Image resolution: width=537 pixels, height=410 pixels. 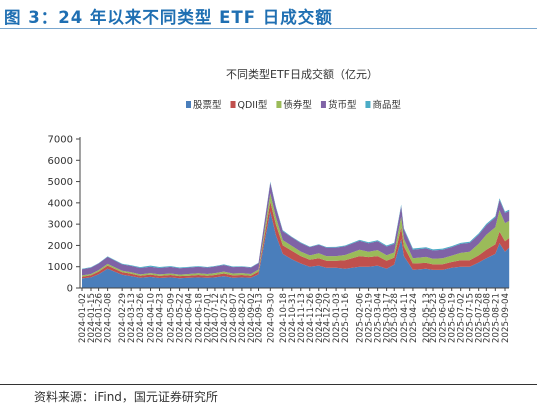 What do you see at coordinates (506, 318) in the screenshot?
I see `x-tick-label: 2025-09-04` at bounding box center [506, 318].